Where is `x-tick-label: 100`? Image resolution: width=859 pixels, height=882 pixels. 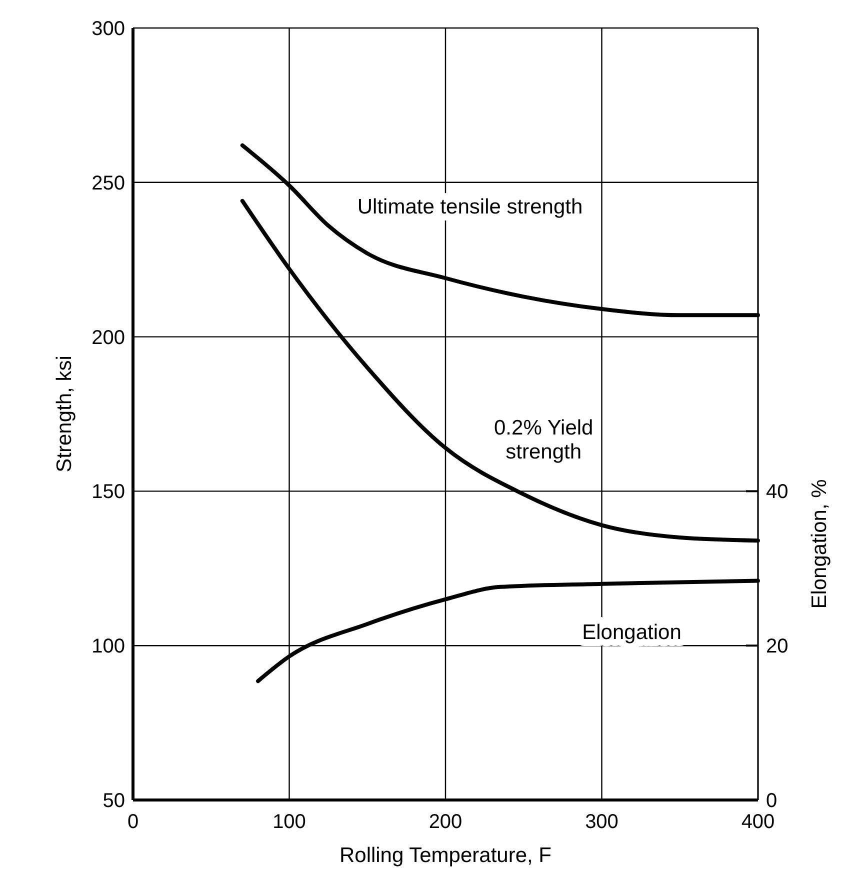
x-tick-label: 100 is located at coordinates (289, 822).